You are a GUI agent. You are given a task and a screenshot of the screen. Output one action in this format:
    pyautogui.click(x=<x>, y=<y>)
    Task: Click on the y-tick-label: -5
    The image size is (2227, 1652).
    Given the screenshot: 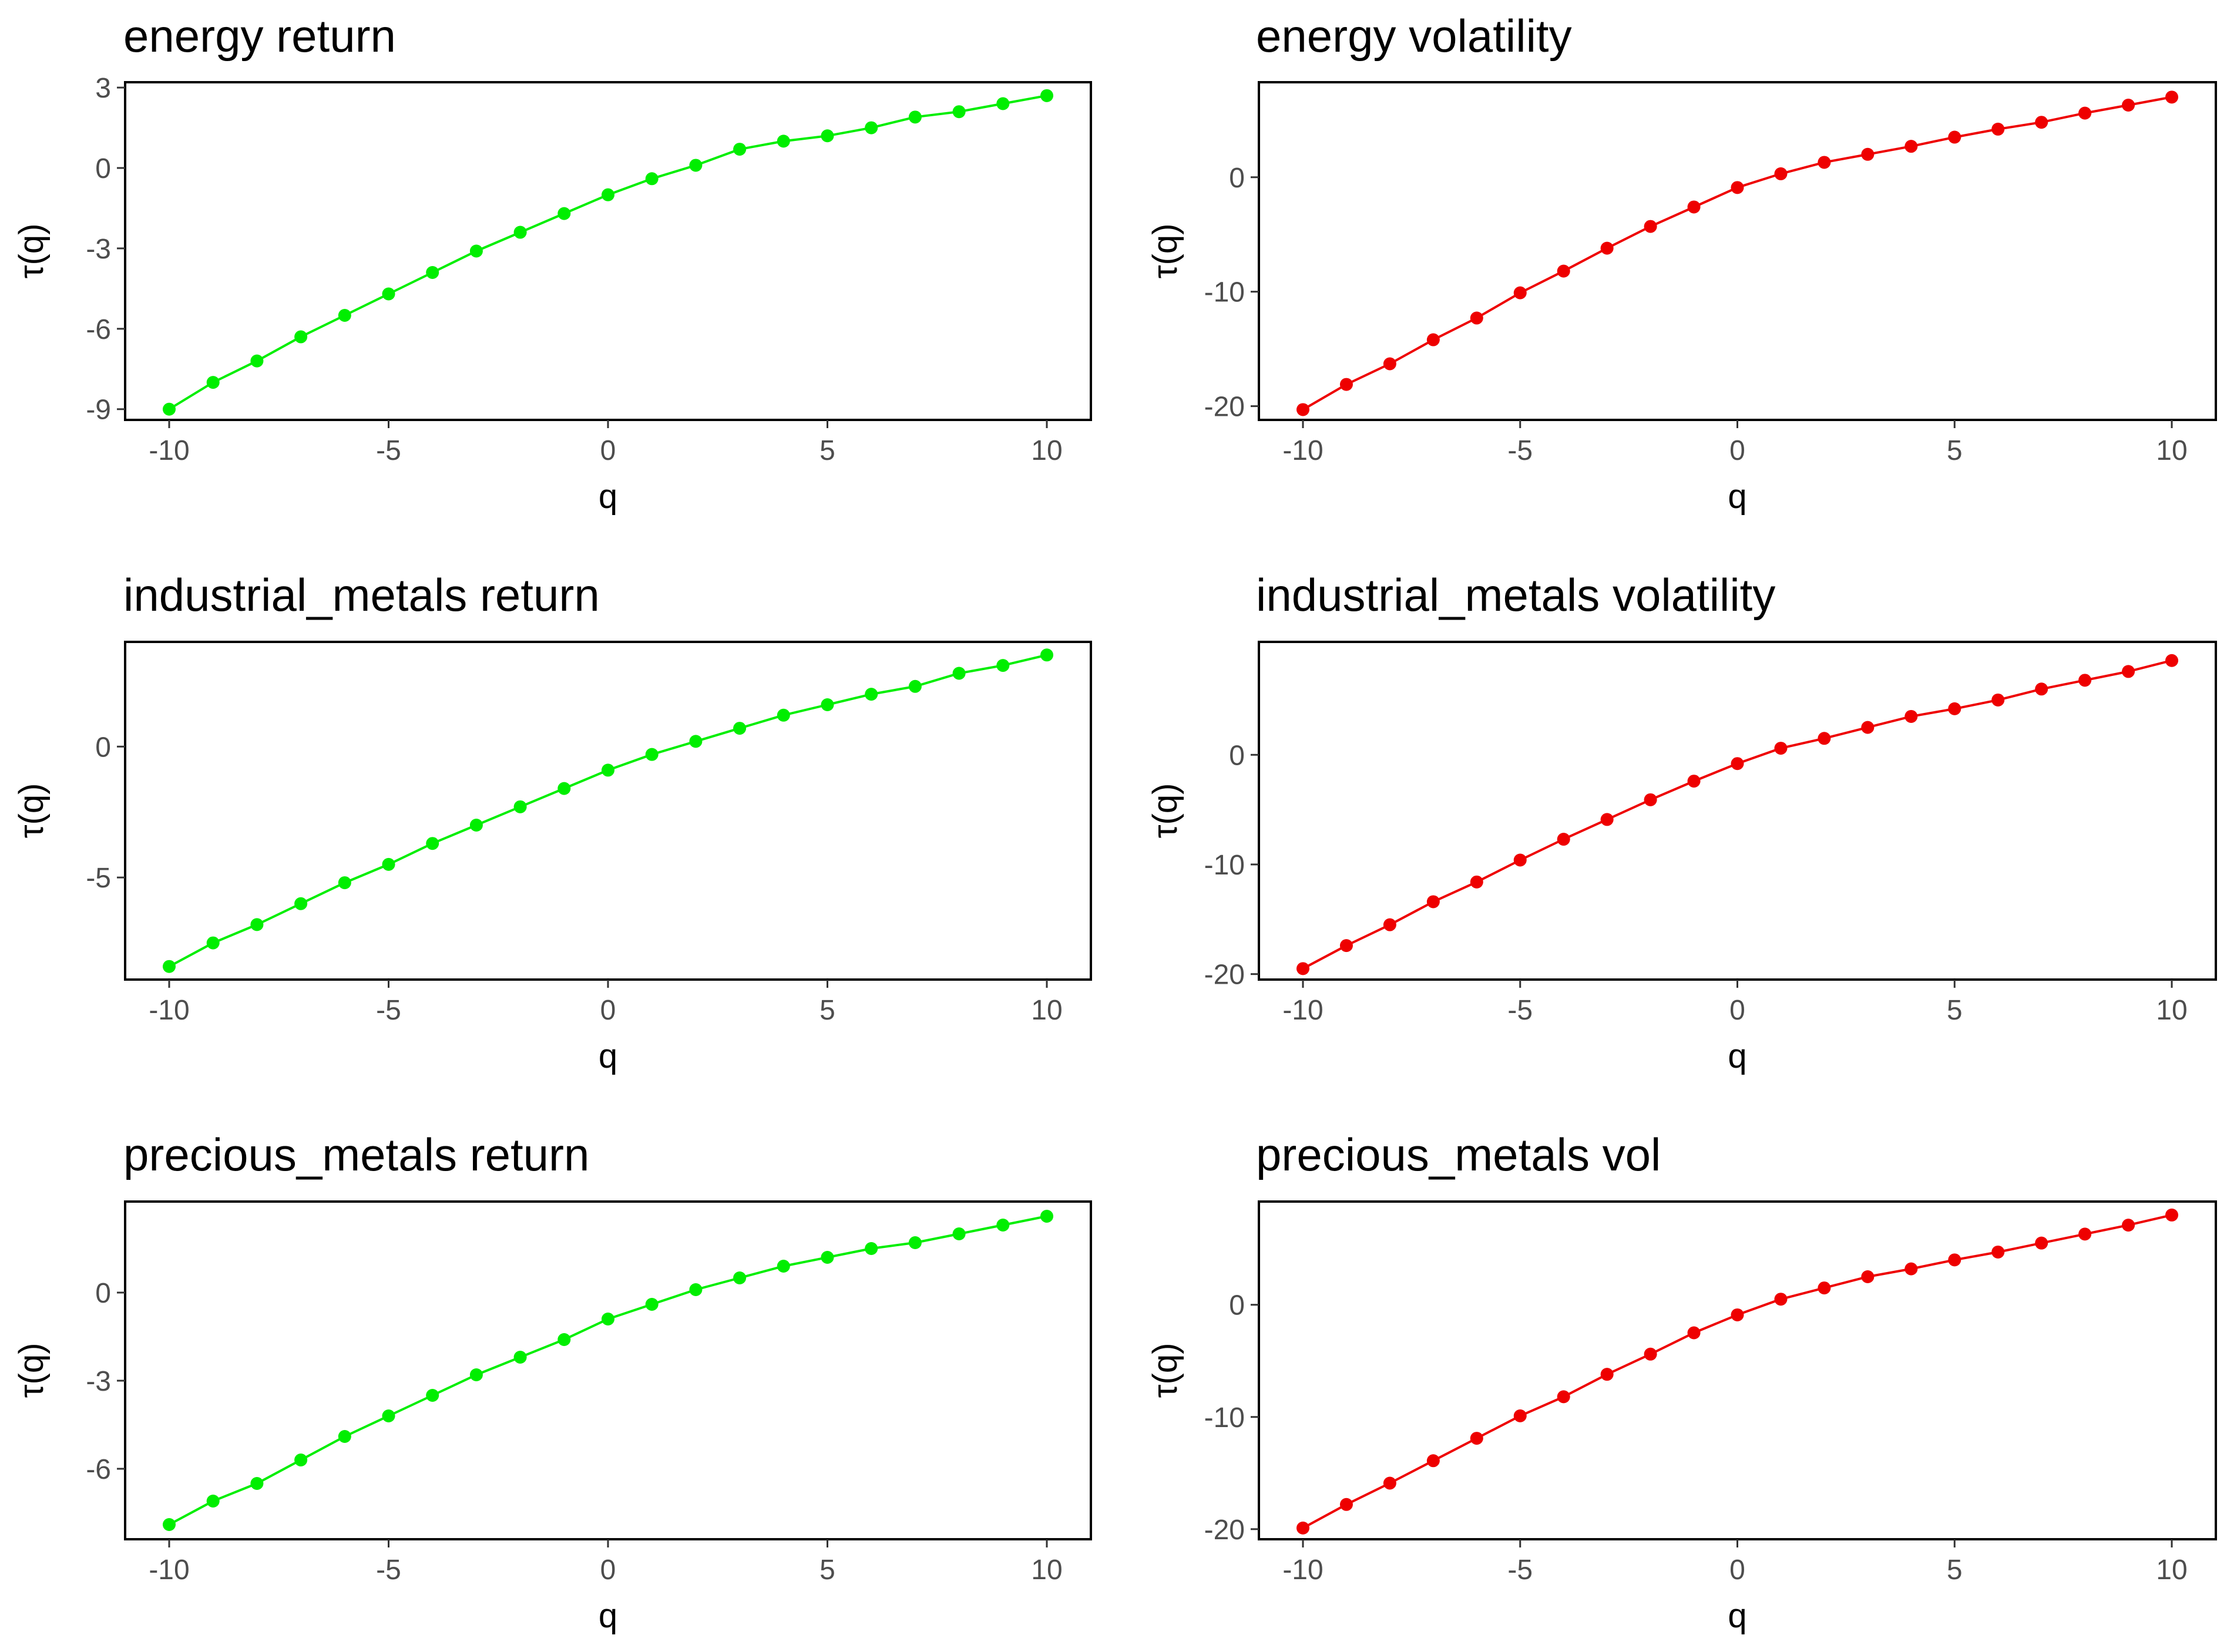 What is the action you would take?
    pyautogui.click(x=98, y=879)
    